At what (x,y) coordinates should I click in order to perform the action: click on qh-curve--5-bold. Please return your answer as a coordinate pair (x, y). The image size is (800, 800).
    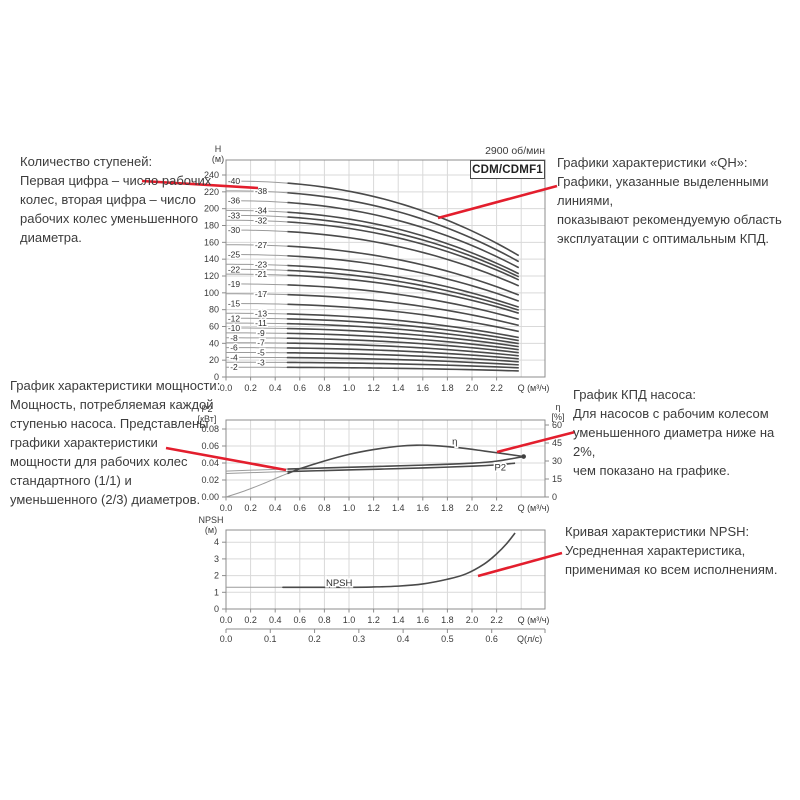
    Looking at the image, I should click on (402, 357).